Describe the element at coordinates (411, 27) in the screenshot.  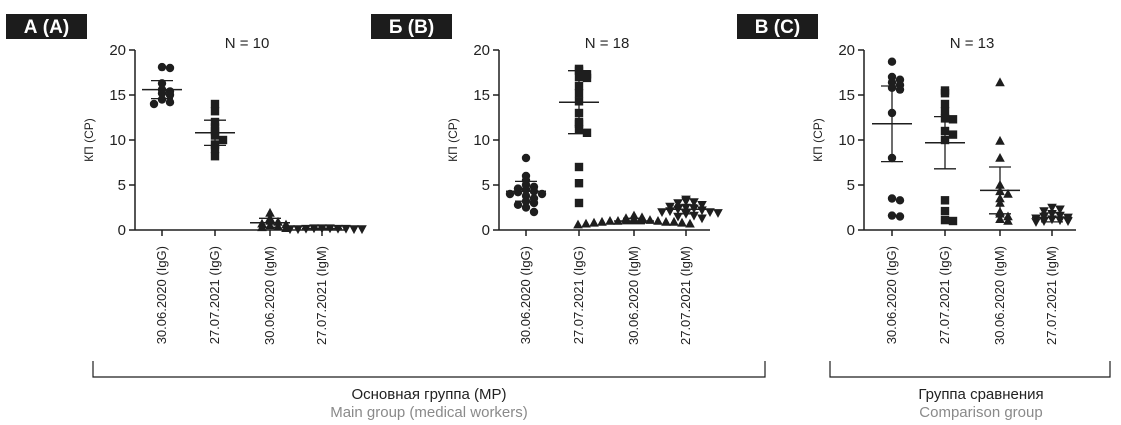
I see `panel-2-badge-label: Б (B)` at that location.